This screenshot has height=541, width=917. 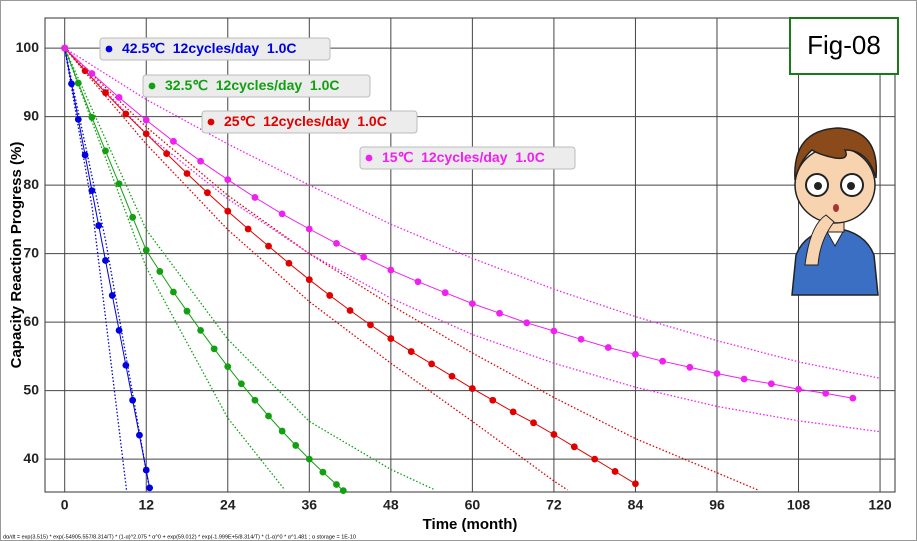 What do you see at coordinates (31, 184) in the screenshot?
I see `y-tick-label: 80` at bounding box center [31, 184].